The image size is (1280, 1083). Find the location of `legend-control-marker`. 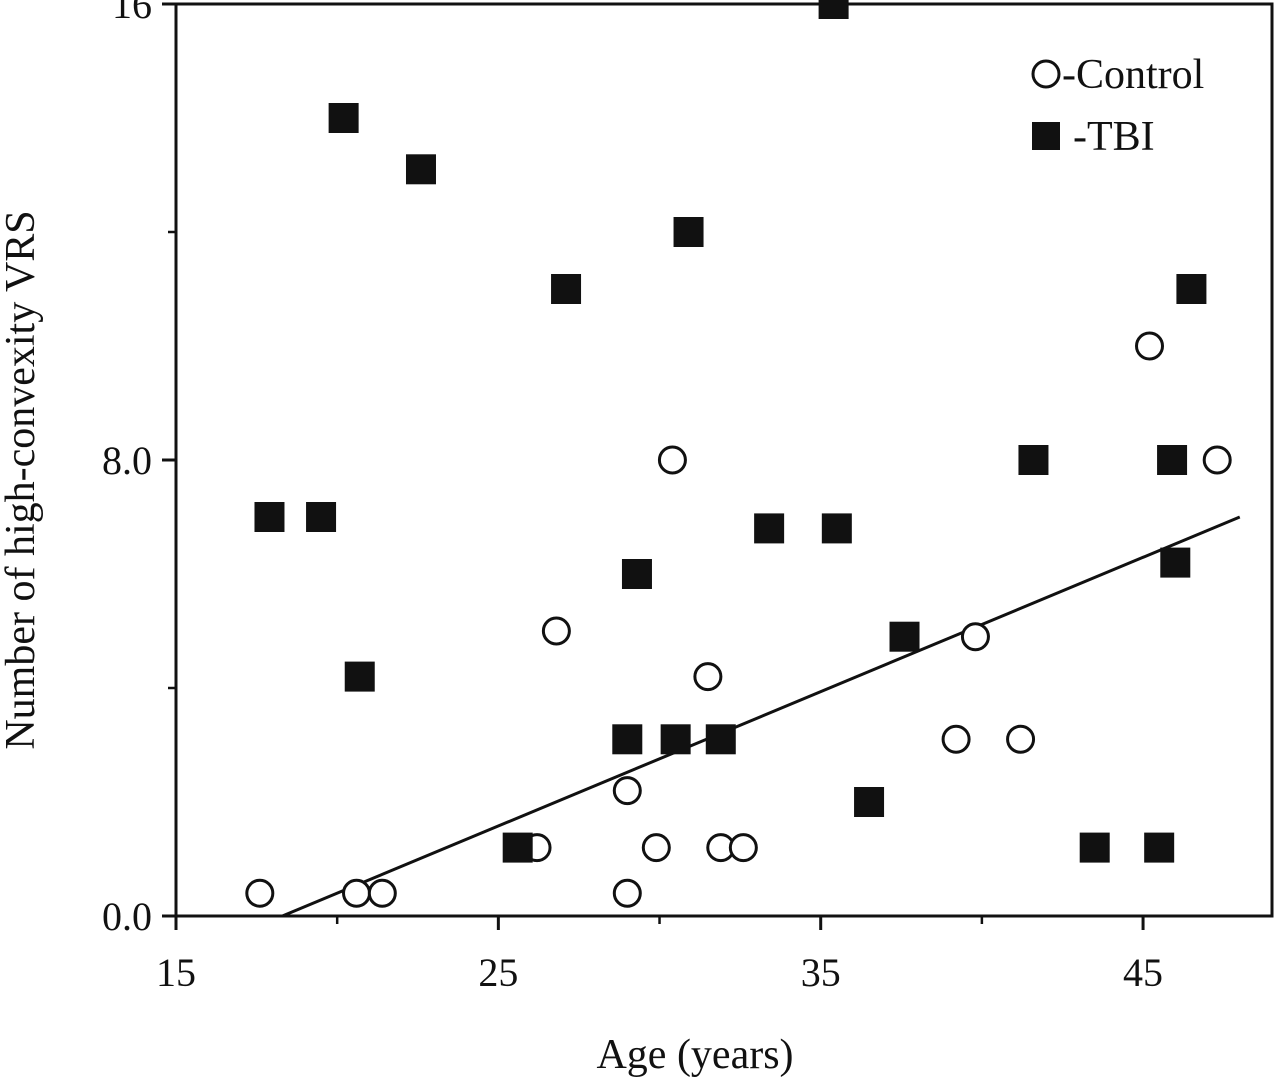

legend-control-marker is located at coordinates (1046, 74).